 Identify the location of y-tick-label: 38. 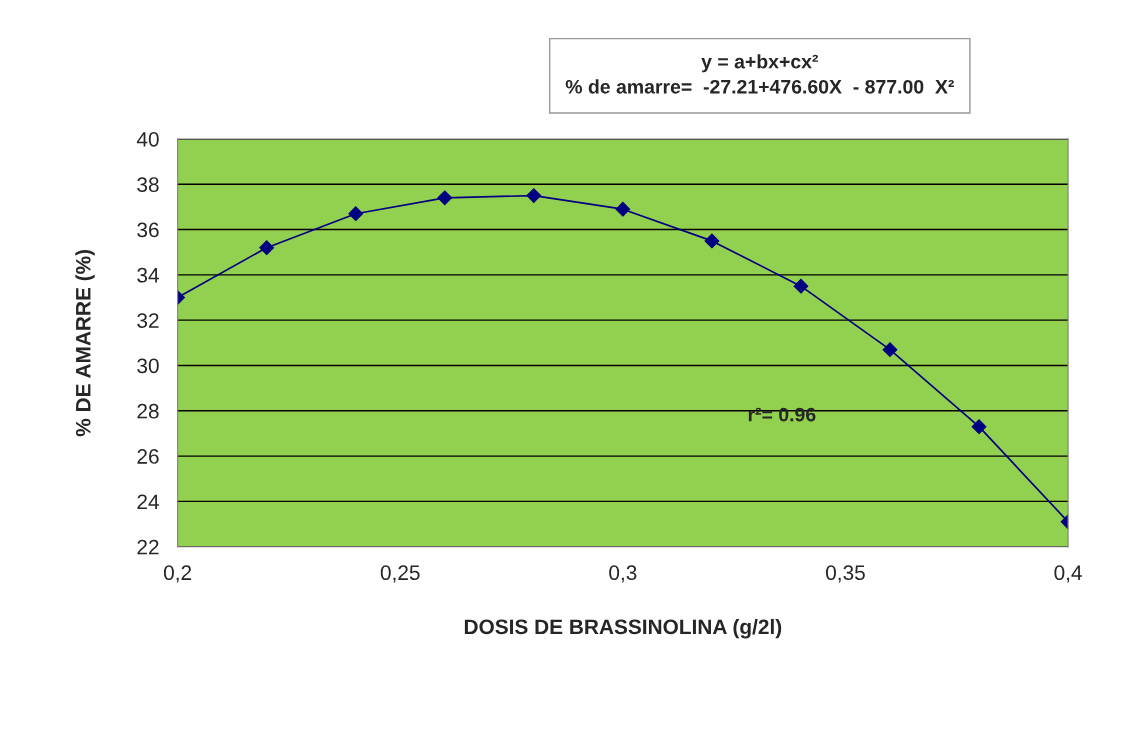
(148, 184).